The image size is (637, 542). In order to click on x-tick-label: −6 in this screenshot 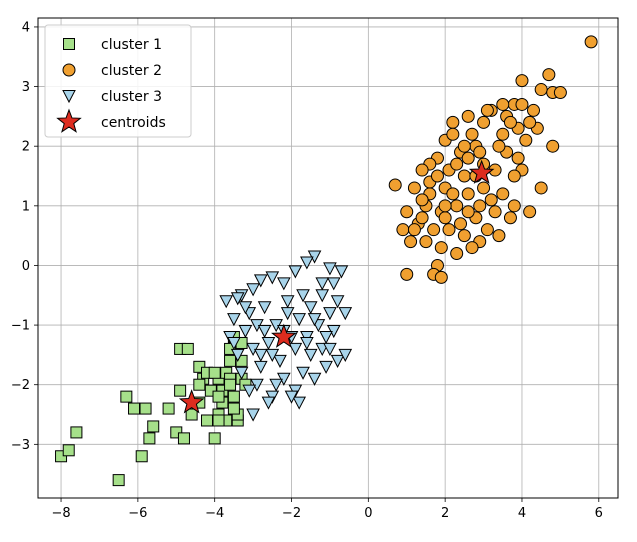, I will do `click(137, 513)`.